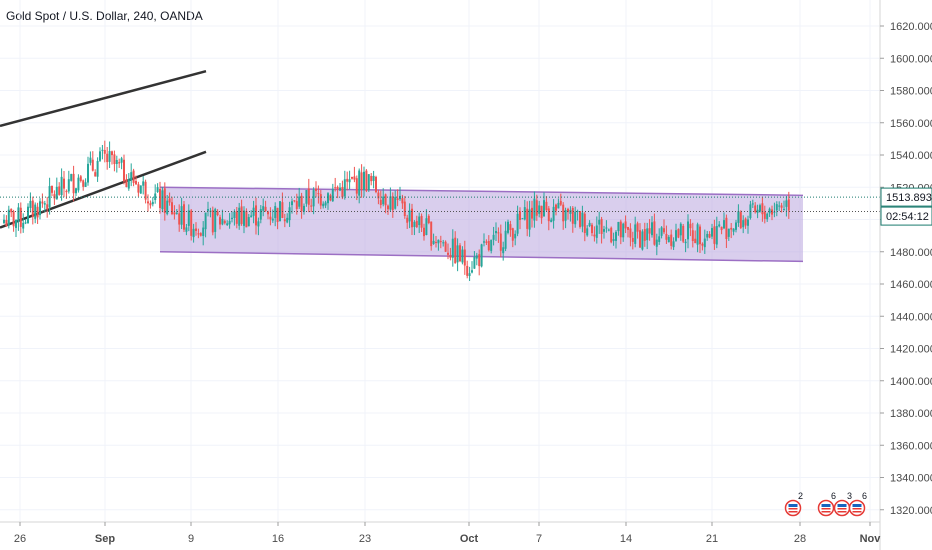 The width and height of the screenshot is (932, 550). Describe the element at coordinates (481, 191) in the screenshot. I see `range-channel-top-line` at that location.